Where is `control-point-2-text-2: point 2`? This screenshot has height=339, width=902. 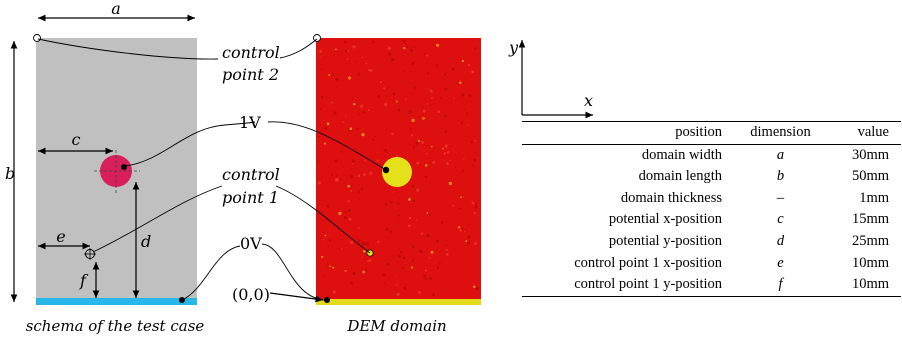
control-point-2-text-2: point 2 is located at coordinates (250, 74).